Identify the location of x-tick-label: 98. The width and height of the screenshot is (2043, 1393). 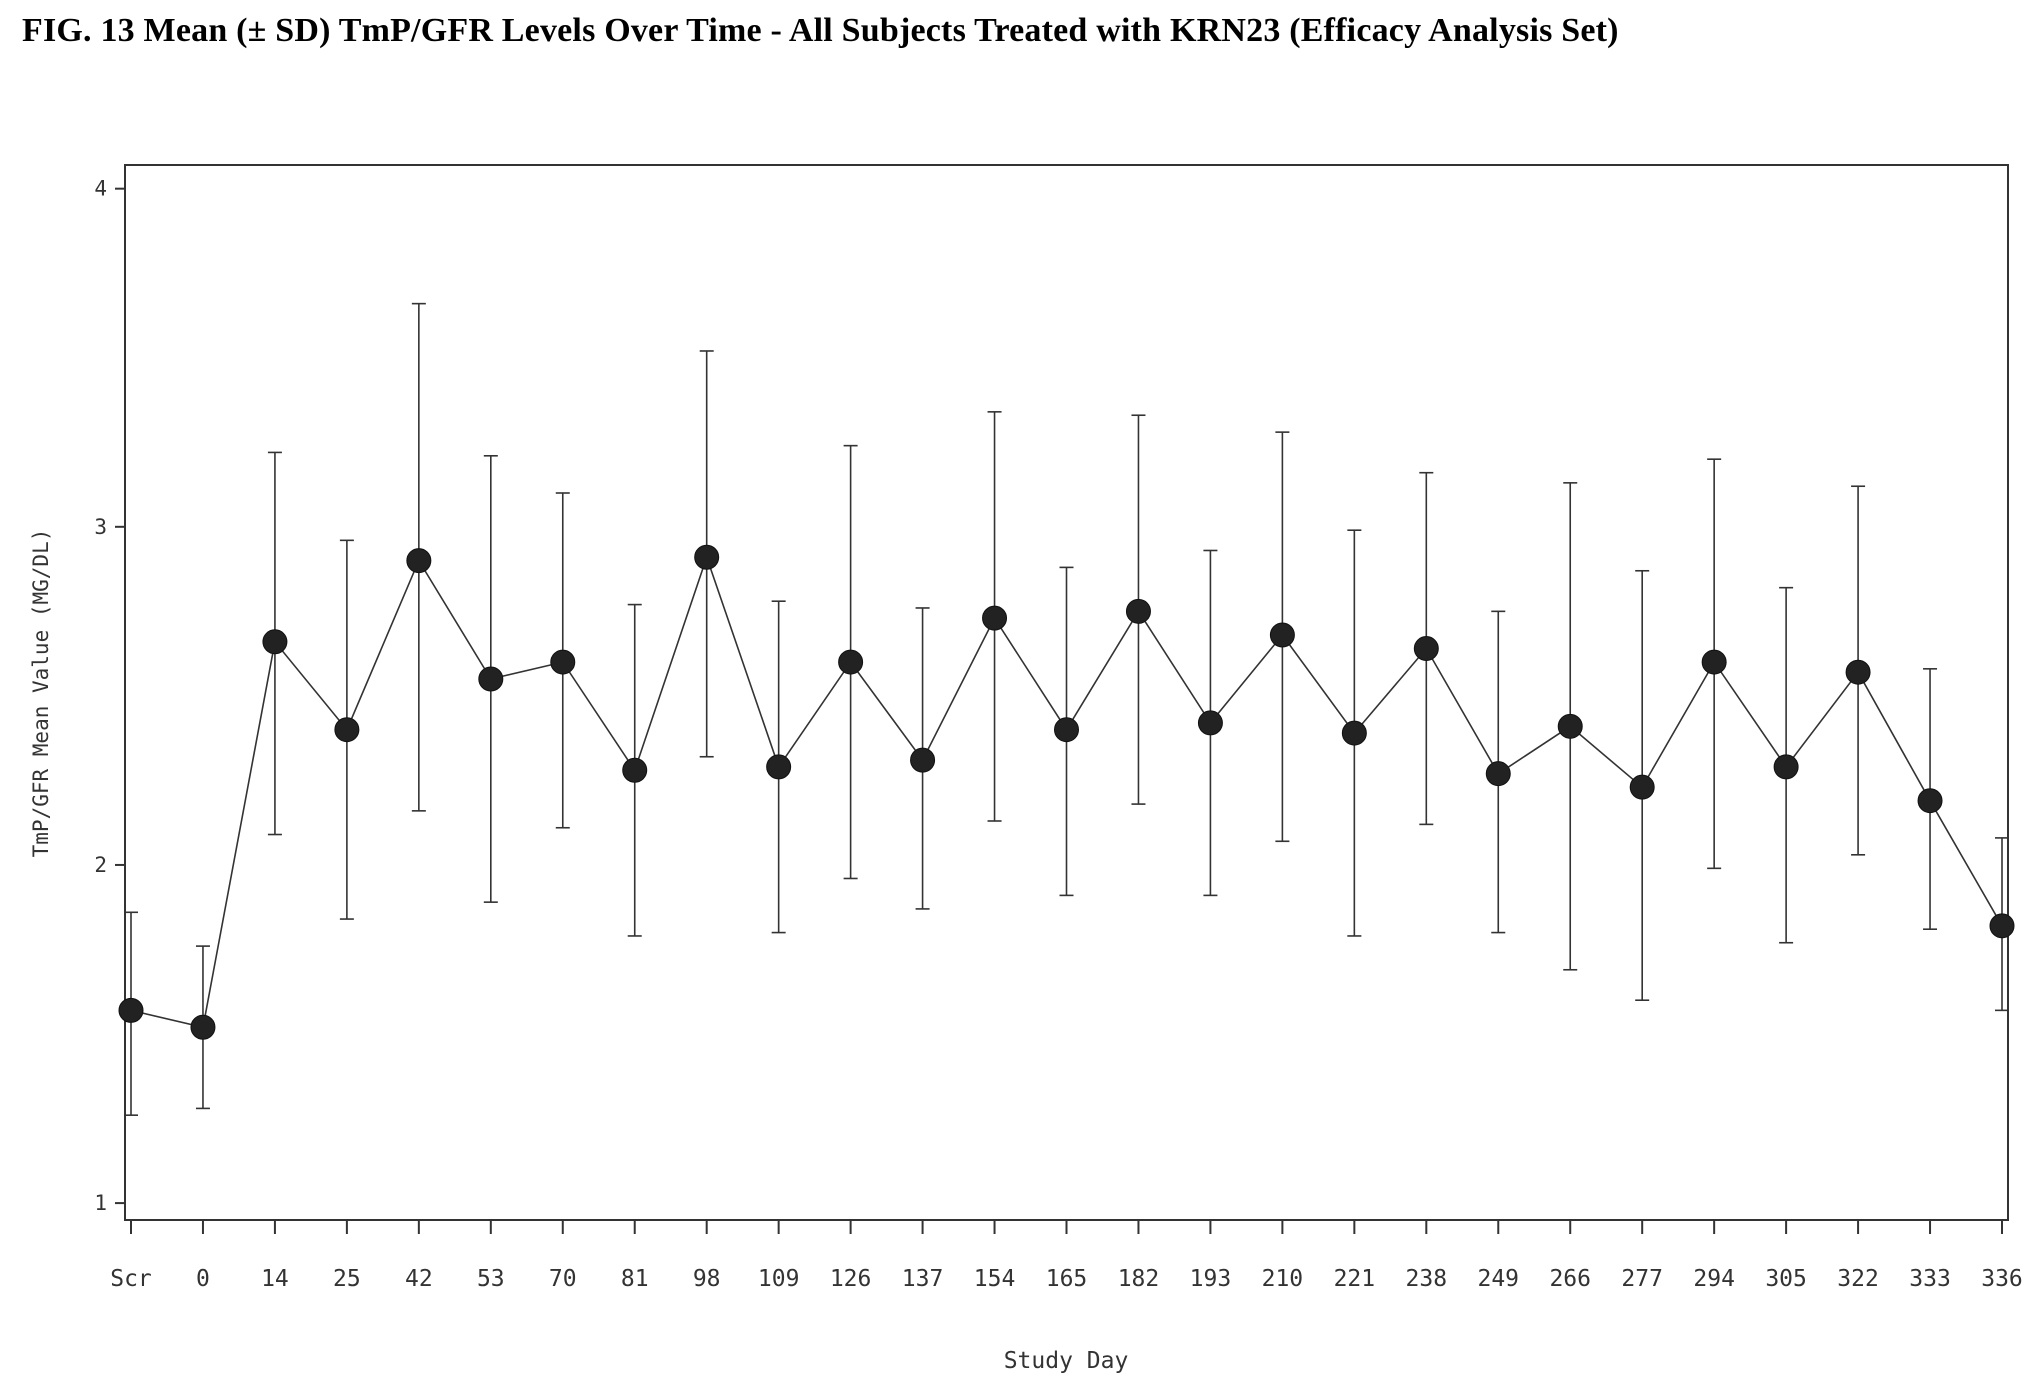
(707, 1279).